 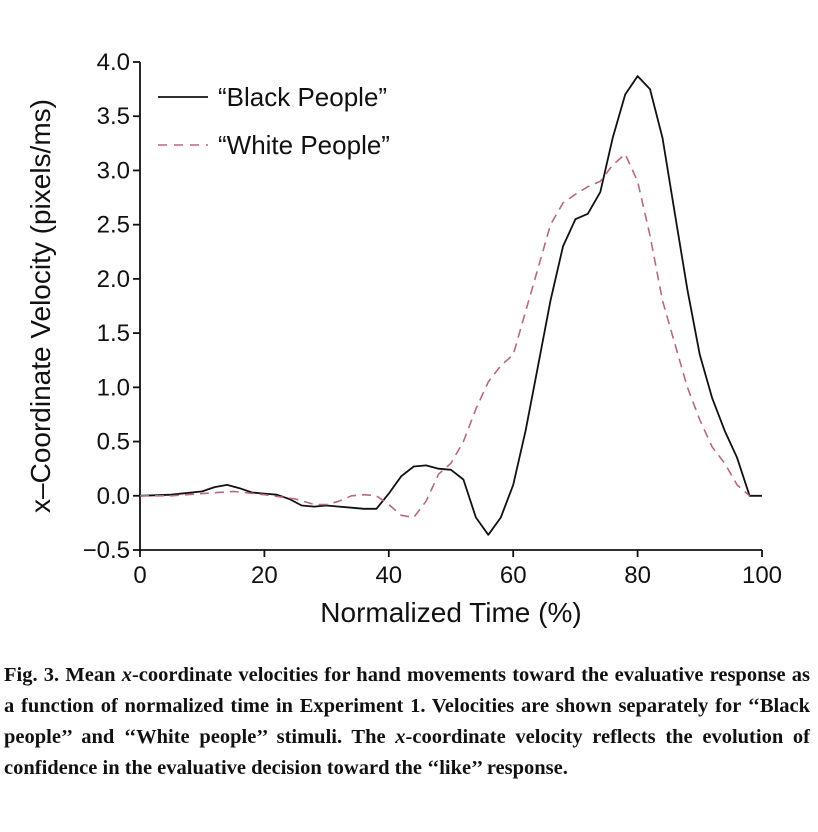 What do you see at coordinates (106, 550) in the screenshot?
I see `y-tick-label: −0.5` at bounding box center [106, 550].